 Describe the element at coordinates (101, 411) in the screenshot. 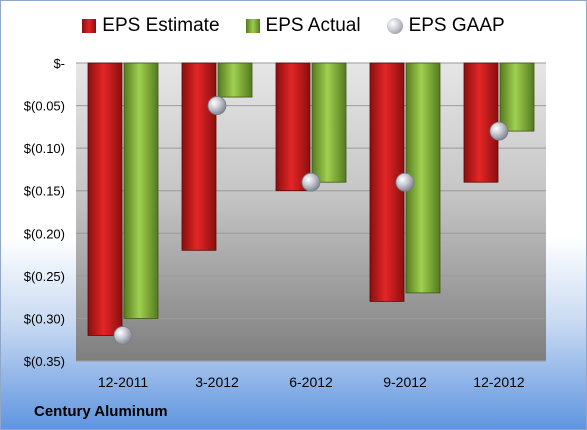

I see `company-name: Century Aluminum` at that location.